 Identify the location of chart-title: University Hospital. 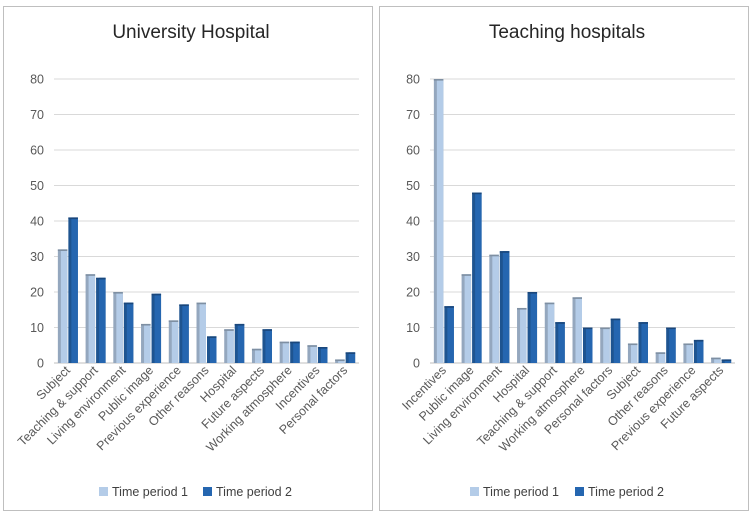
(190, 32).